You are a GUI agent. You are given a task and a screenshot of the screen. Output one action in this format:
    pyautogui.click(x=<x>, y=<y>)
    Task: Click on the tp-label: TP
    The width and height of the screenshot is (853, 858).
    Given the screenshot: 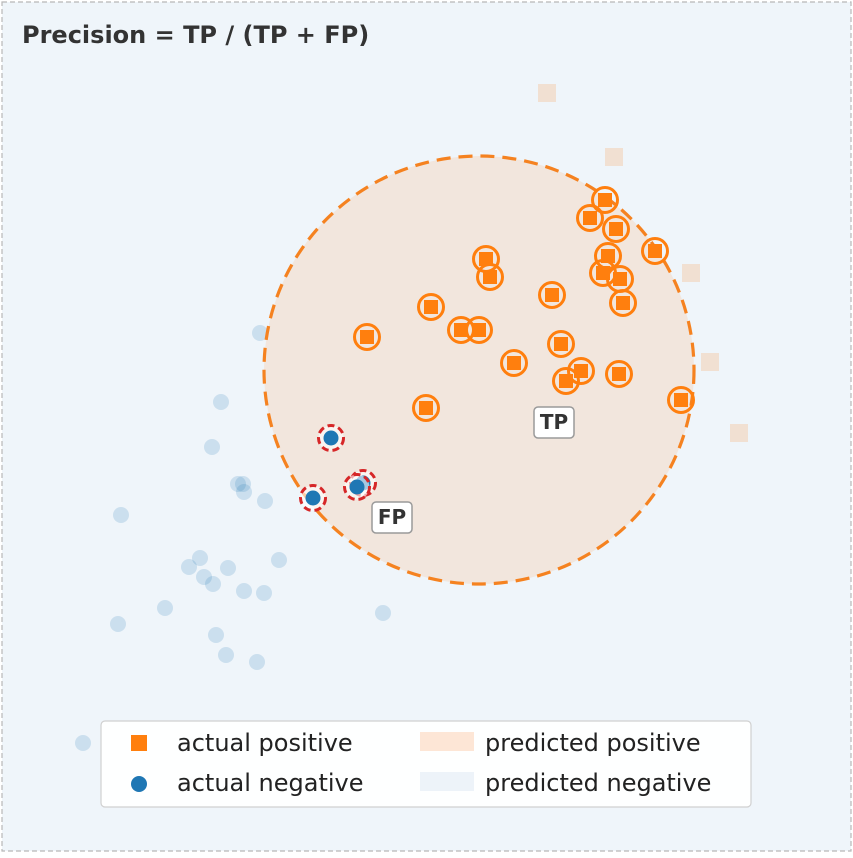 What is the action you would take?
    pyautogui.click(x=554, y=422)
    